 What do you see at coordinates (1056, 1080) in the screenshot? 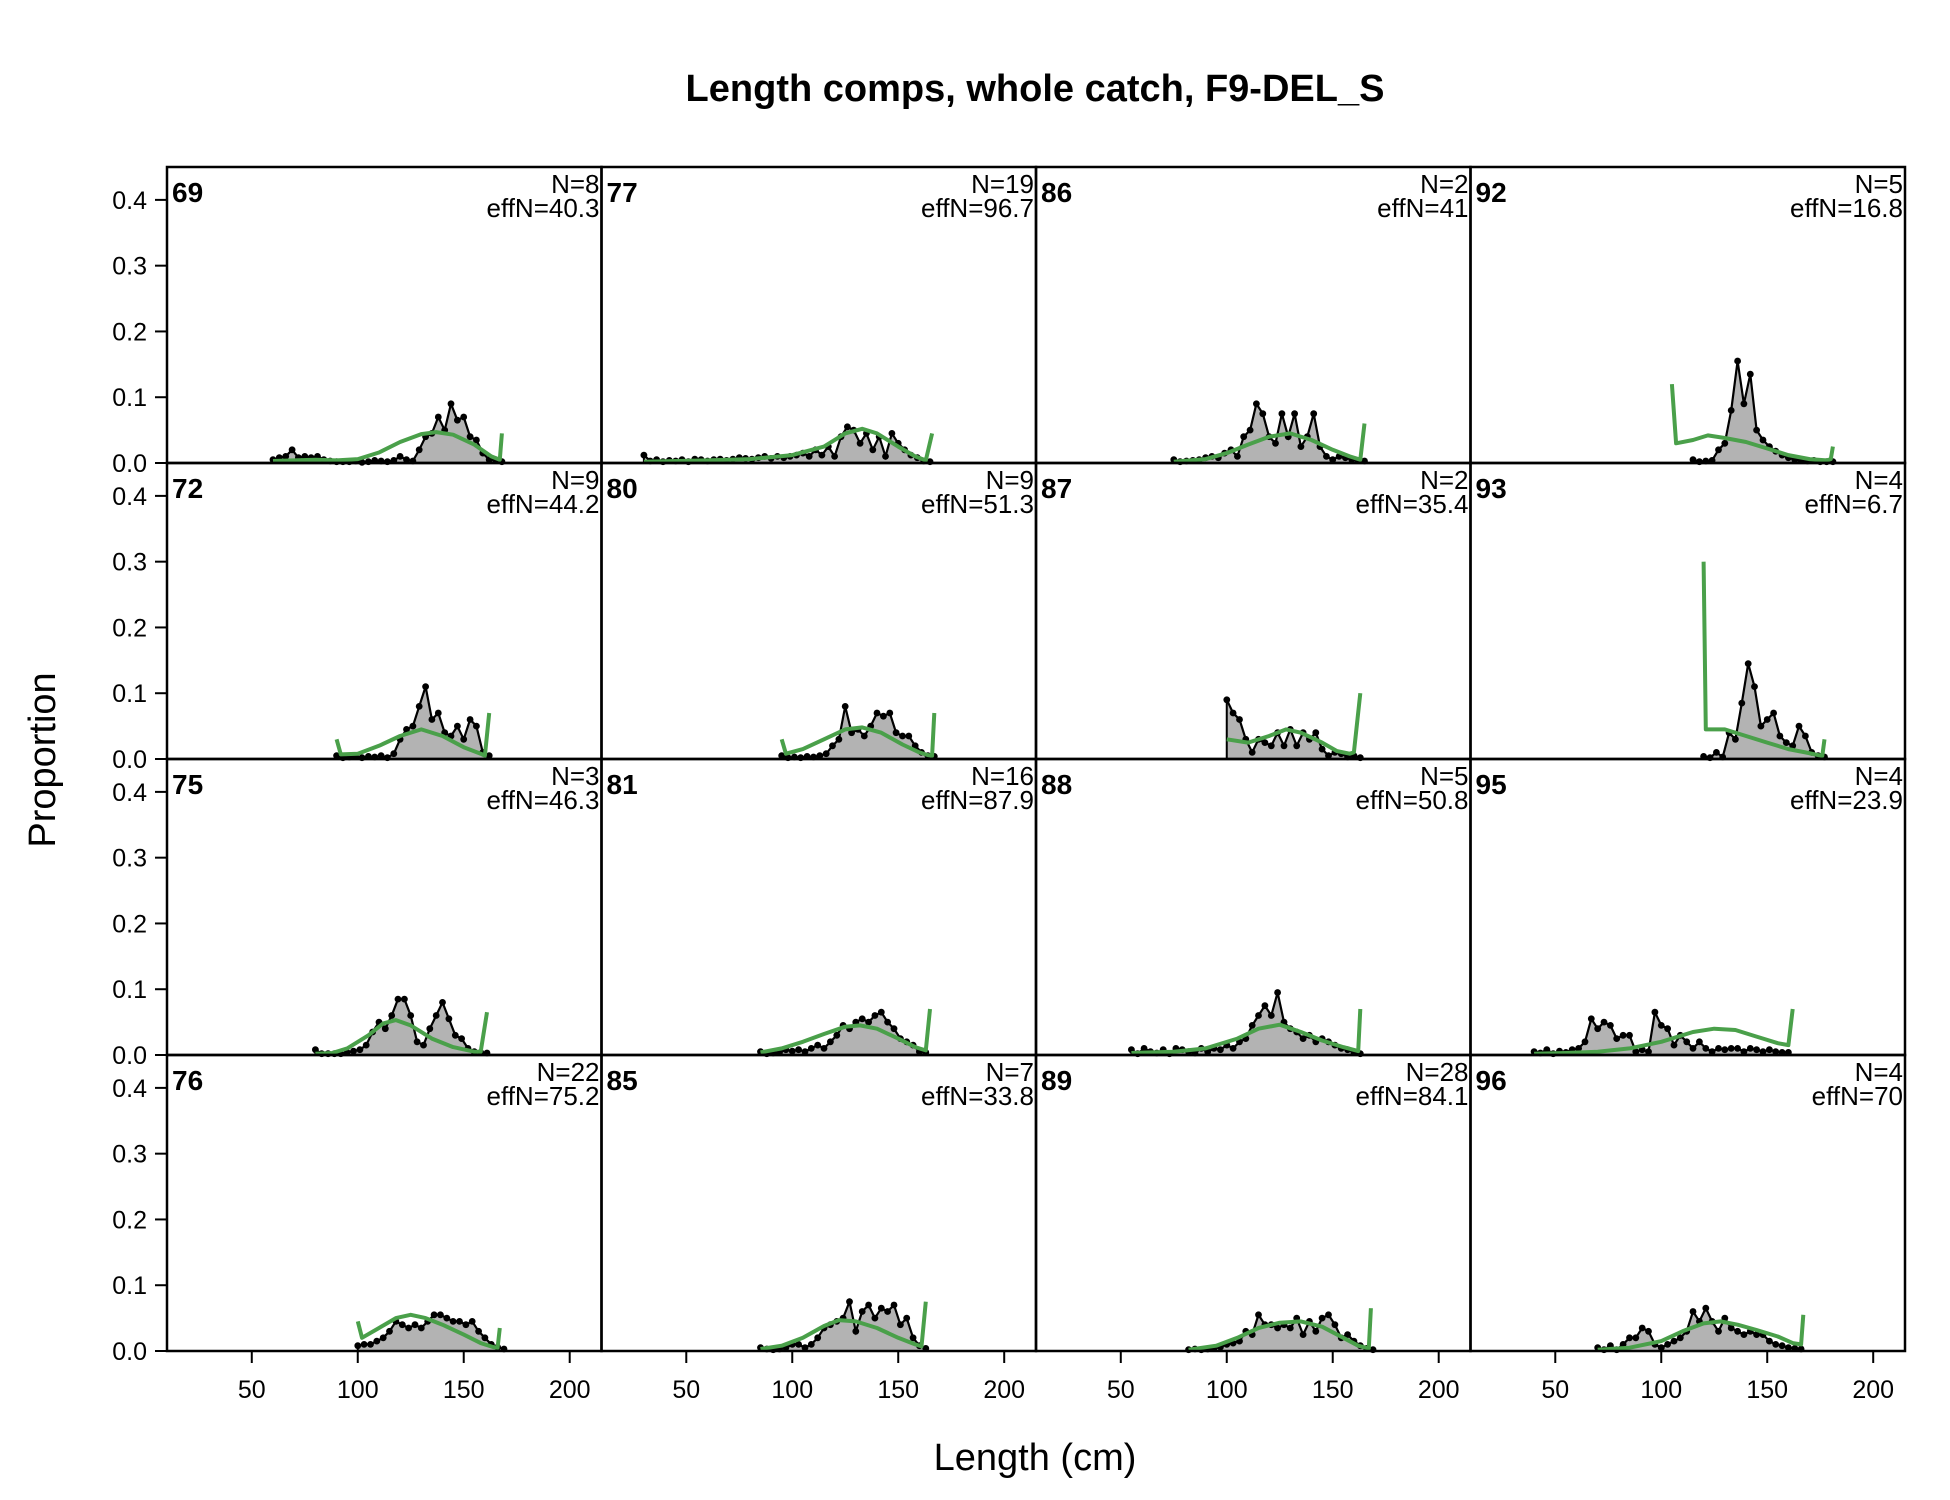
I see `panel-year-label: 89` at bounding box center [1056, 1080].